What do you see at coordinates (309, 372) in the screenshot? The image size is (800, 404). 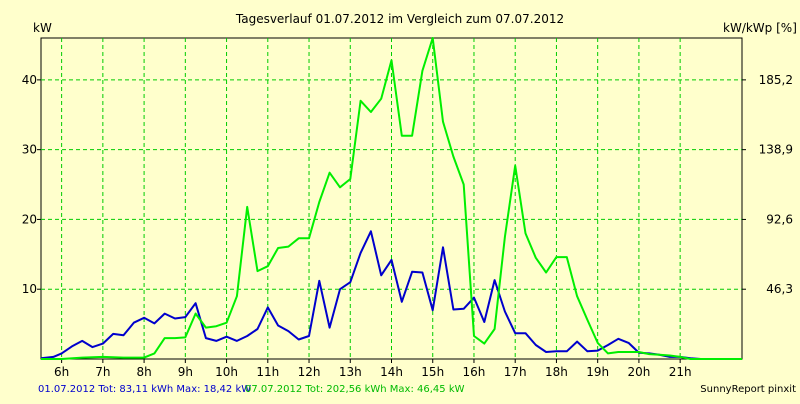 I see `x-tick-label: 12h` at bounding box center [309, 372].